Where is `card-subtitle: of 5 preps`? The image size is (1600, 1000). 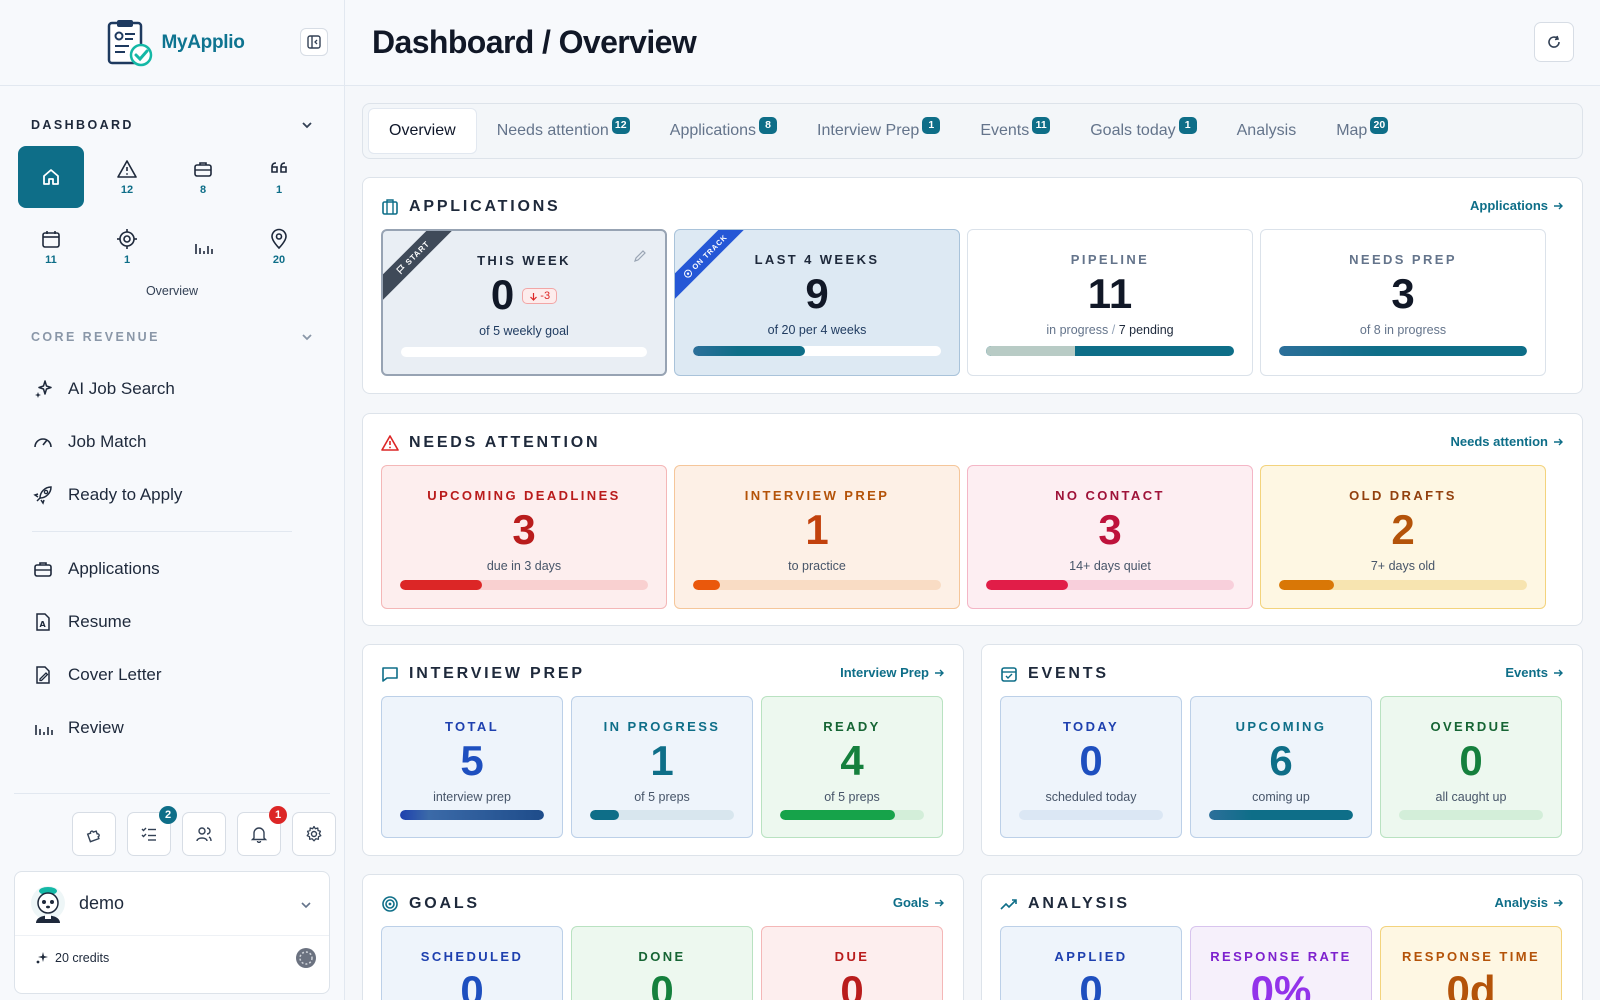 card-subtitle: of 5 preps is located at coordinates (852, 797).